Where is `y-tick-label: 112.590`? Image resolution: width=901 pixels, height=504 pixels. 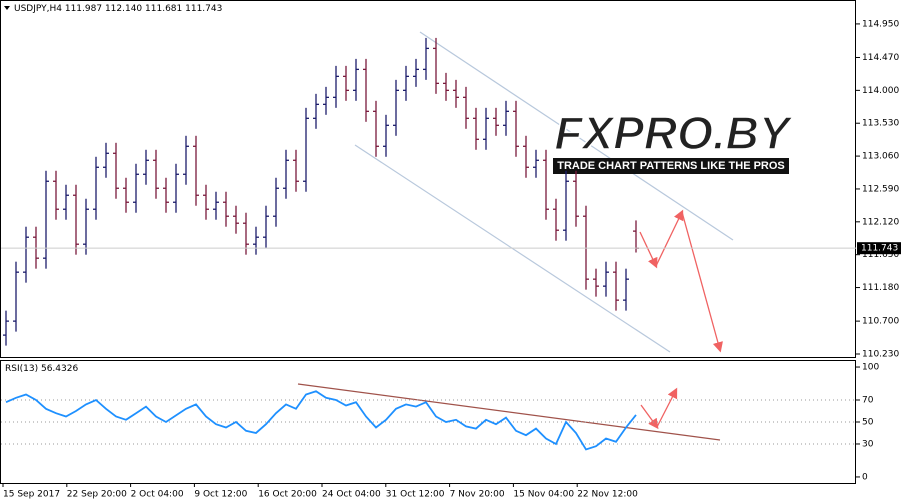
y-tick-label: 112.590 is located at coordinates (880, 189).